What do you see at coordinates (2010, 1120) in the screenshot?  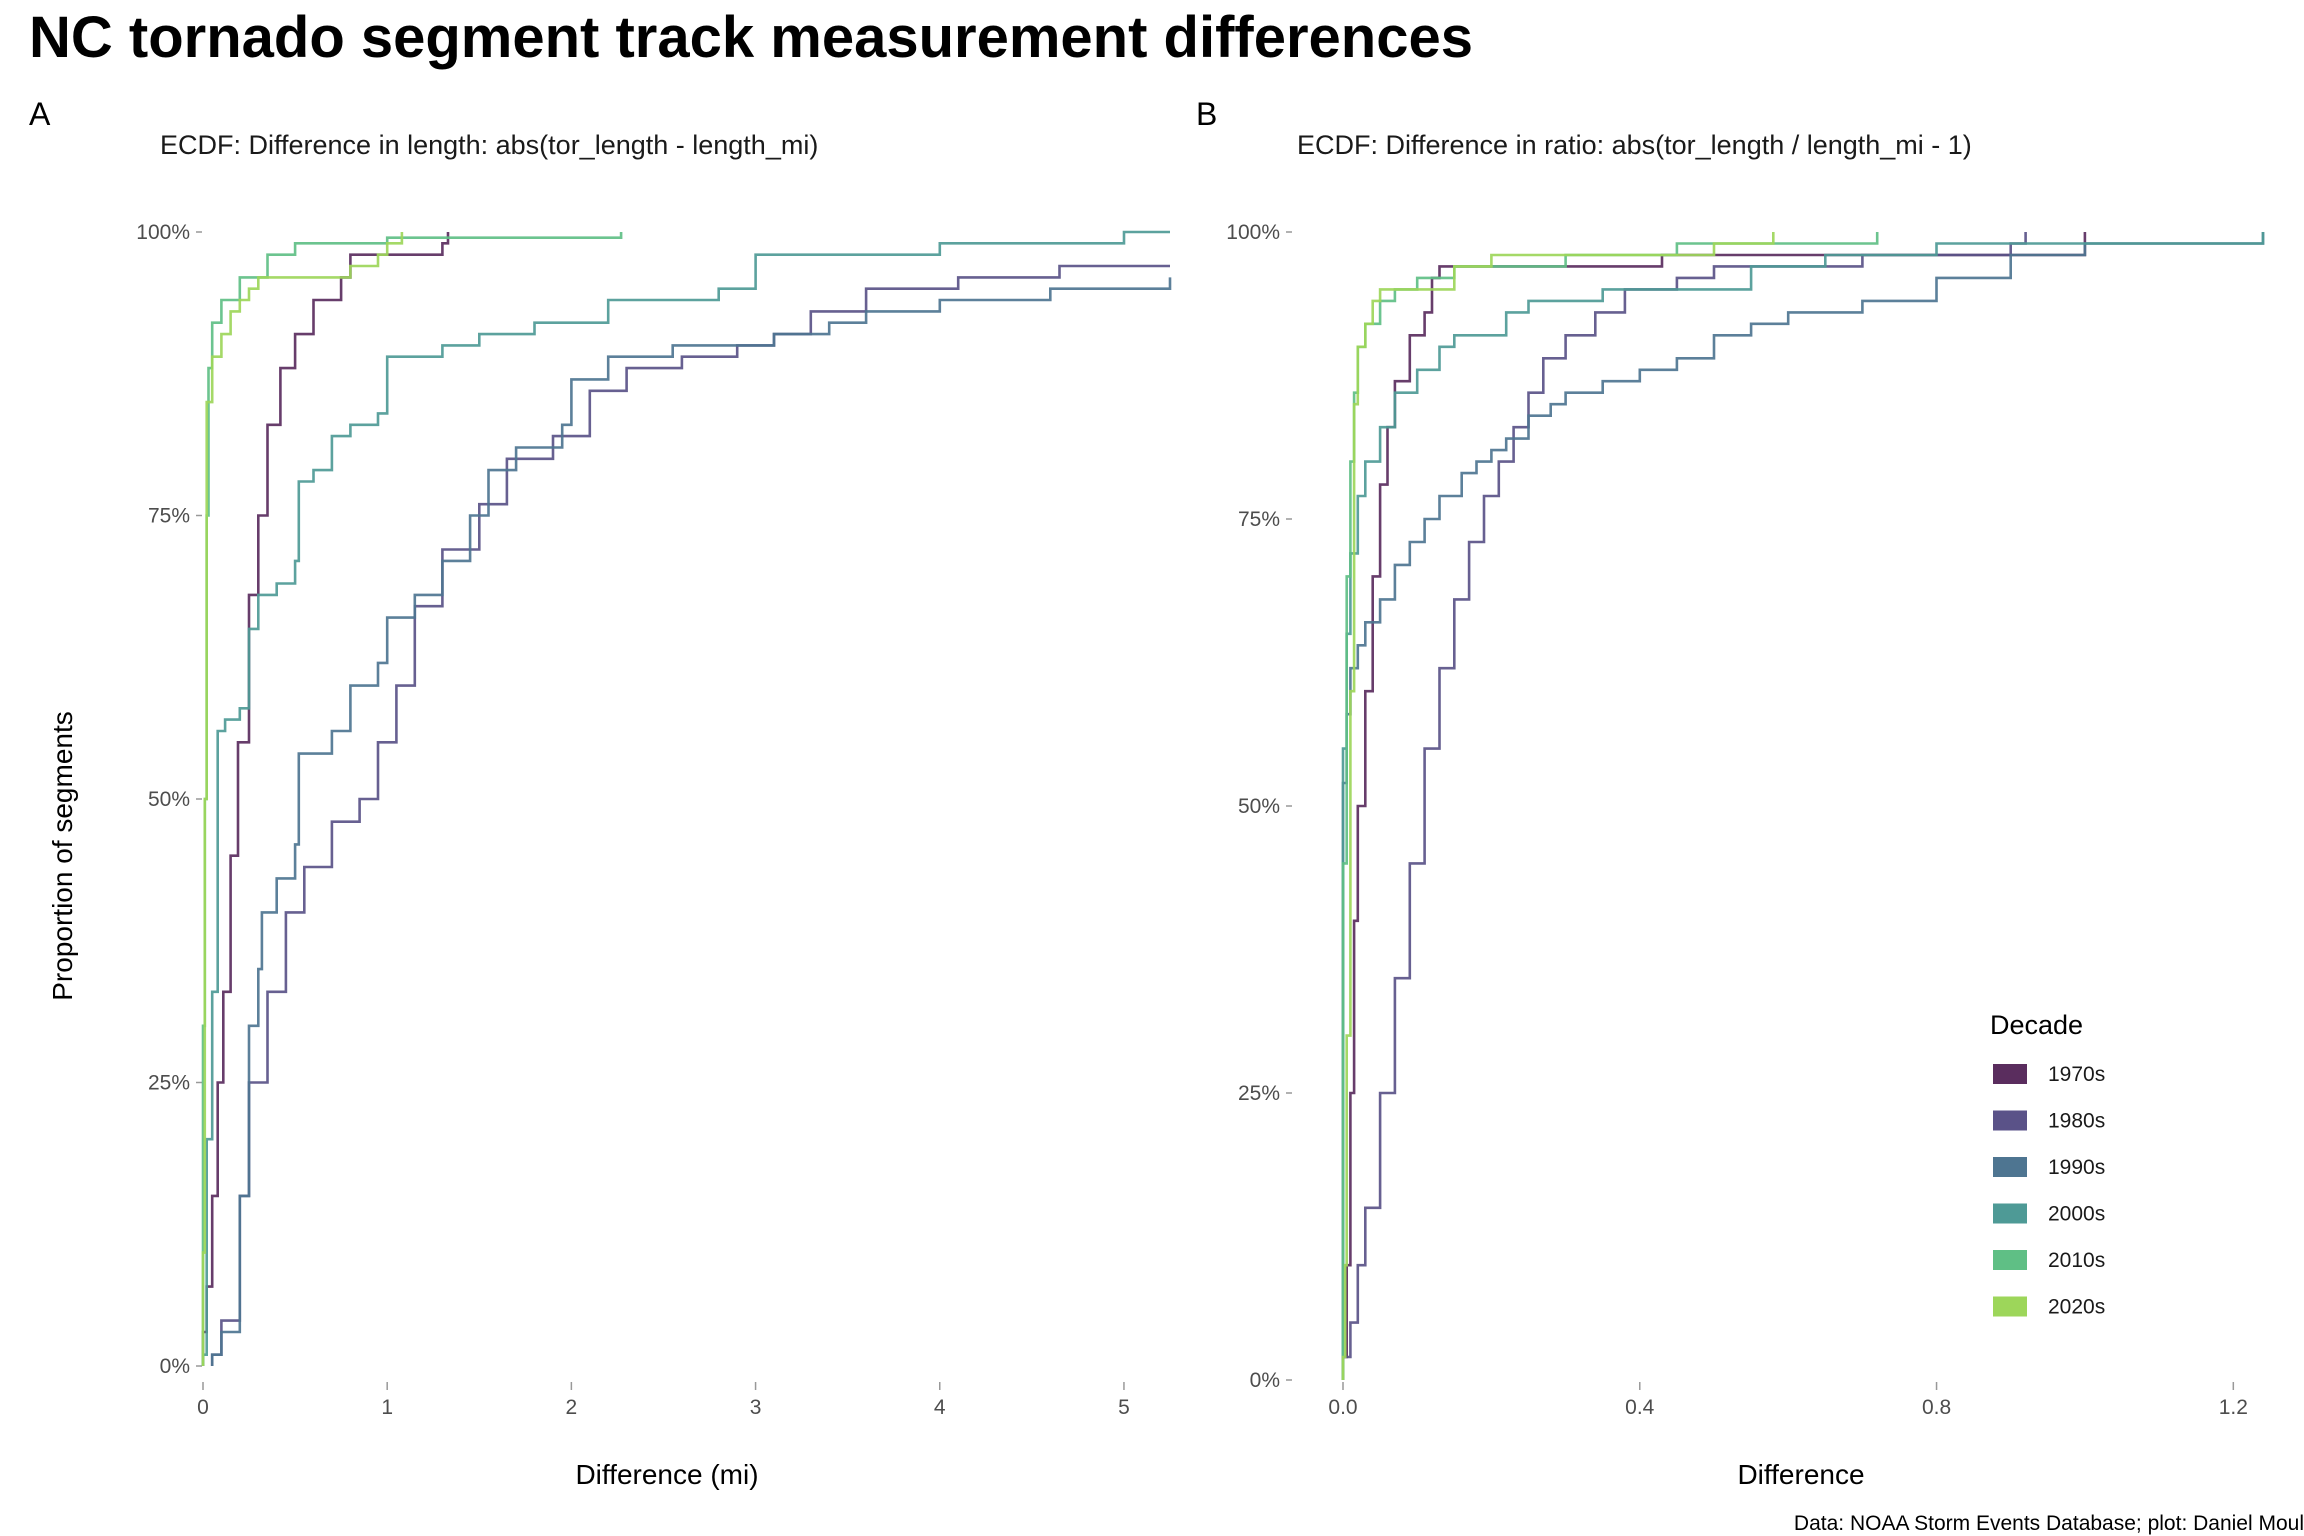 I see `legend-swatch-1980s` at bounding box center [2010, 1120].